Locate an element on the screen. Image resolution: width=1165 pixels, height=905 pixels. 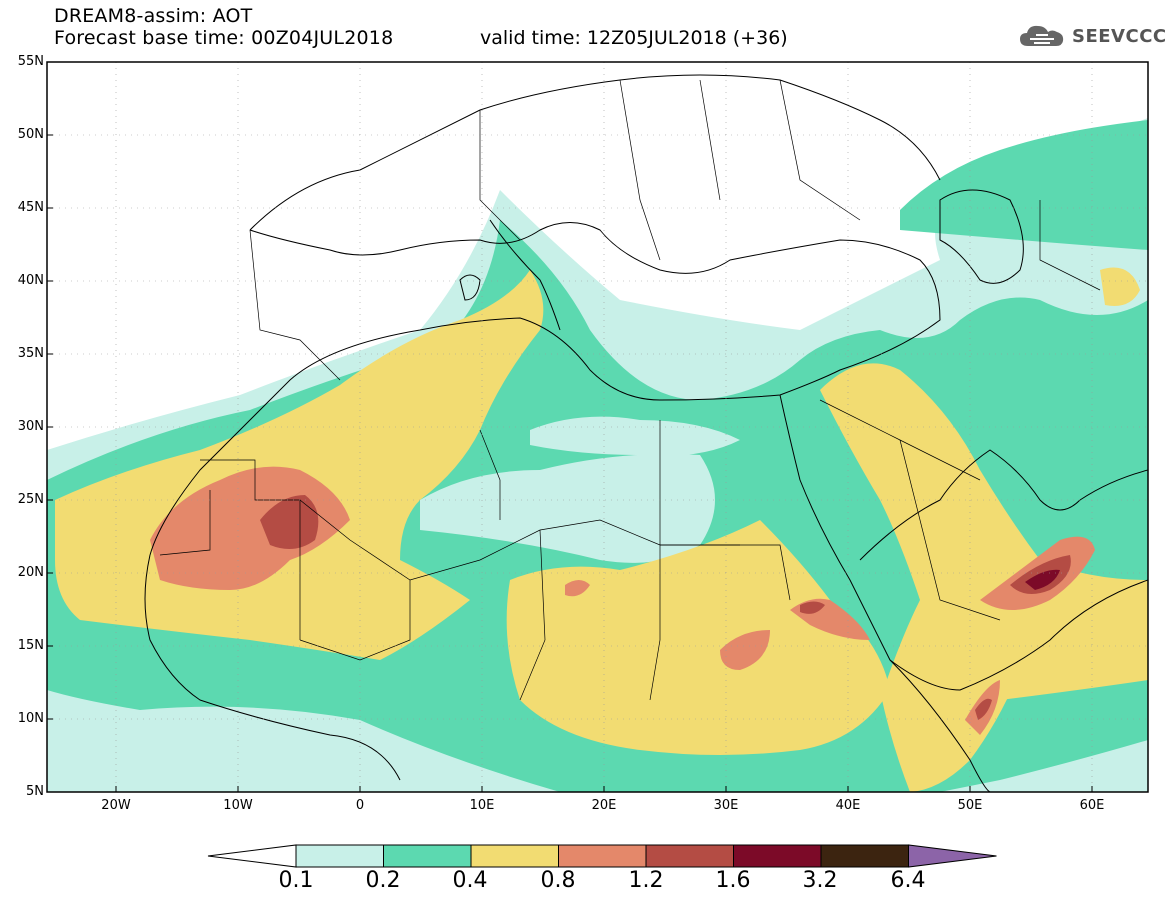
forecast-base-time: Forecast base time: 00Z04JUL2018 is located at coordinates (224, 38).